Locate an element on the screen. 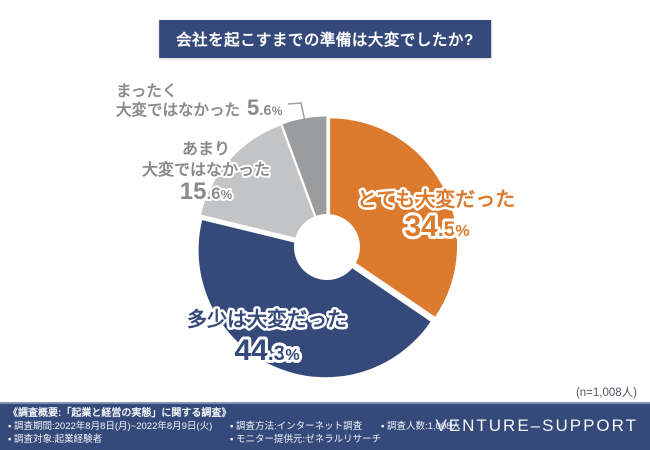 The image size is (650, 450). survey-period: ▪ 調査期間:2022年8月8日(月)~2022年8月9日(火) is located at coordinates (110, 426).